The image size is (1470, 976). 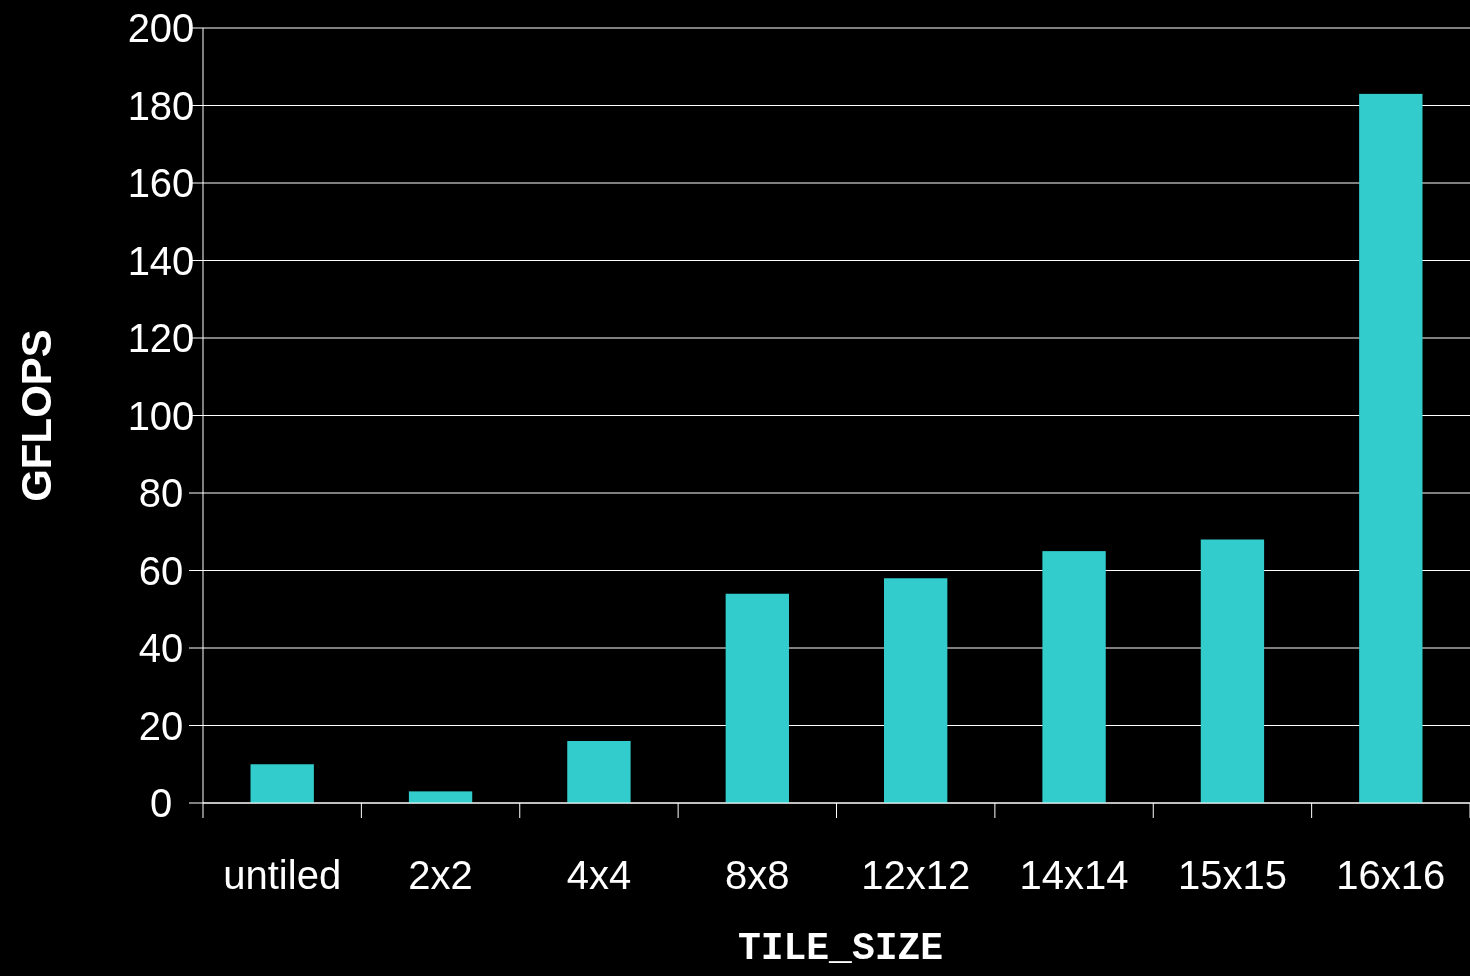 What do you see at coordinates (161, 28) in the screenshot?
I see `y-tick-label: 200` at bounding box center [161, 28].